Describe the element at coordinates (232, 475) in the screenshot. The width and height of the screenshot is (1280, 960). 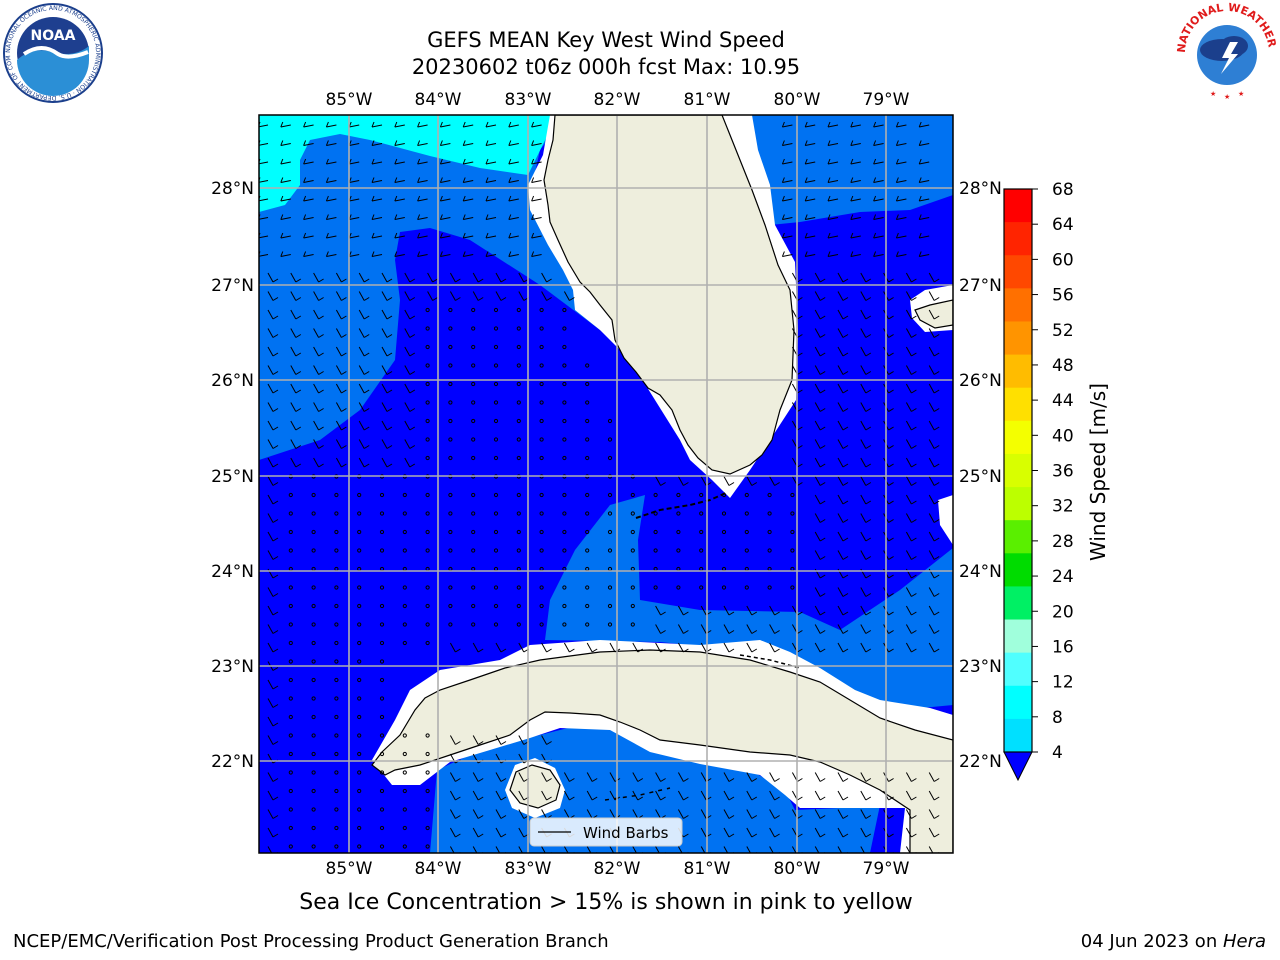
I see `lat-labels-left: 28°N 27°N 26°N 25°N 24°N 23°N 22°N` at that location.